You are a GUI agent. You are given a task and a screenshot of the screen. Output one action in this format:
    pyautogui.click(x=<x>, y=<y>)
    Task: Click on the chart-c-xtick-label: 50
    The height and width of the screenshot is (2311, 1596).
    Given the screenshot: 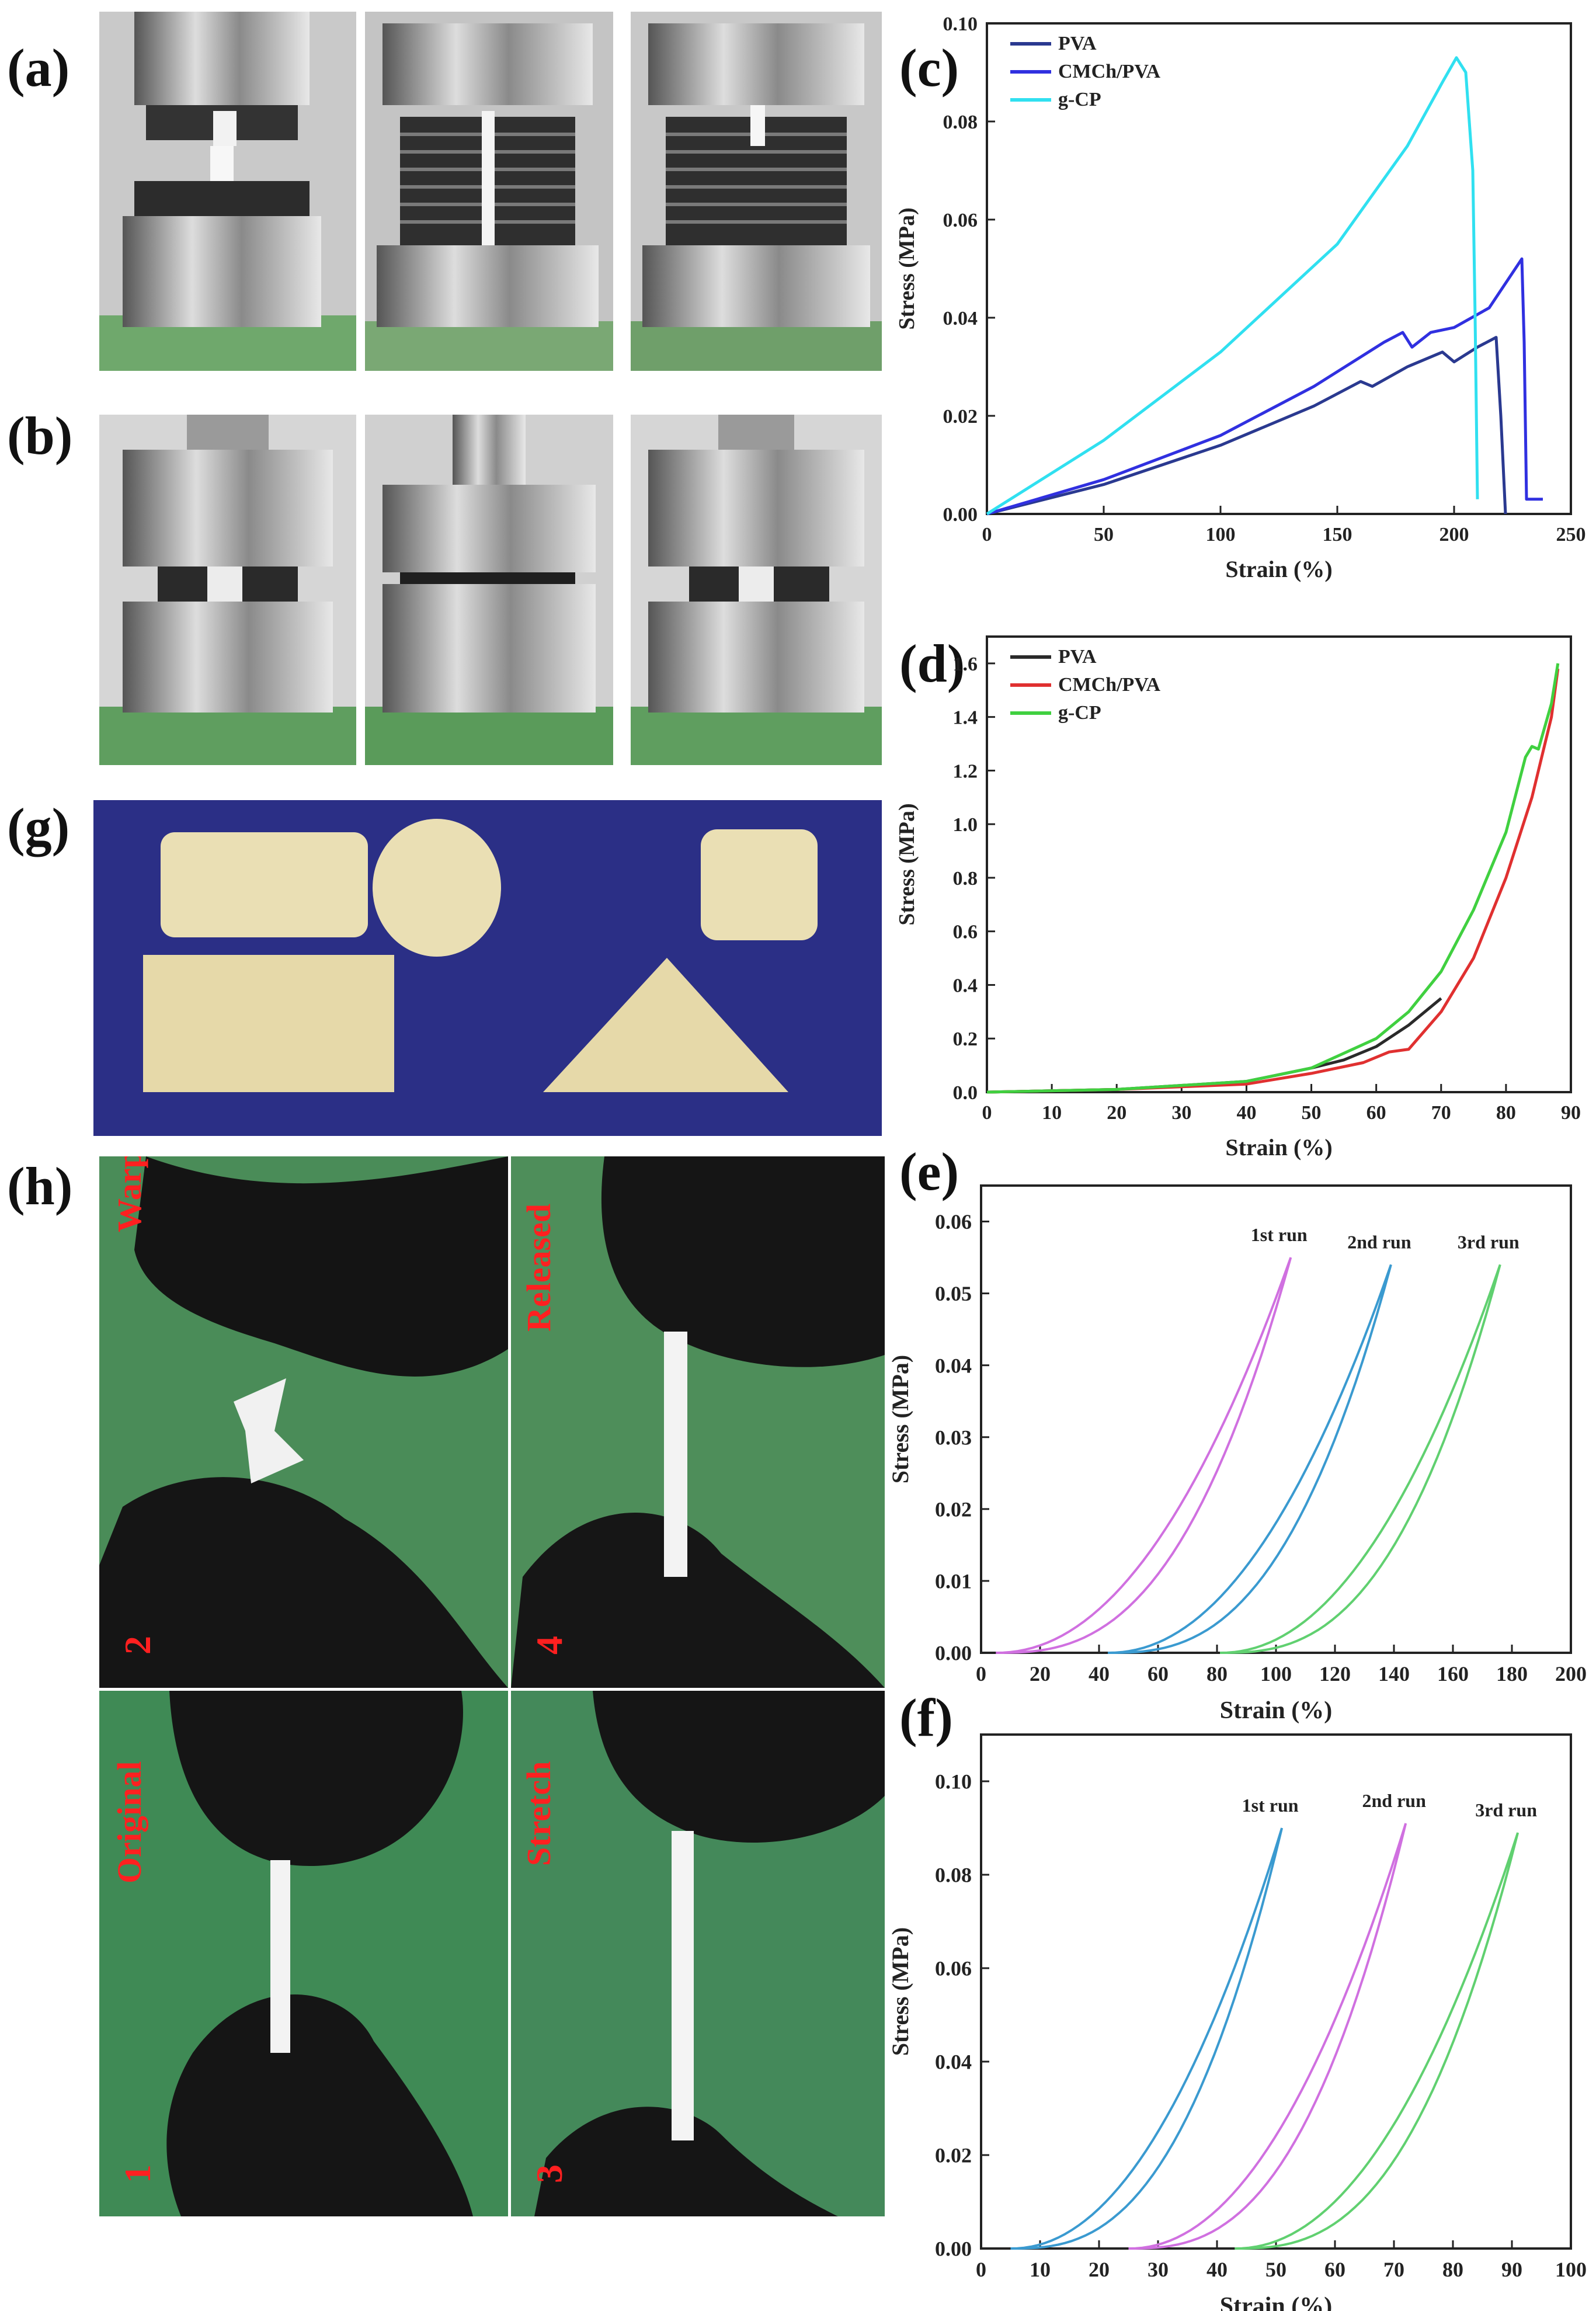 What is the action you would take?
    pyautogui.click(x=1104, y=534)
    